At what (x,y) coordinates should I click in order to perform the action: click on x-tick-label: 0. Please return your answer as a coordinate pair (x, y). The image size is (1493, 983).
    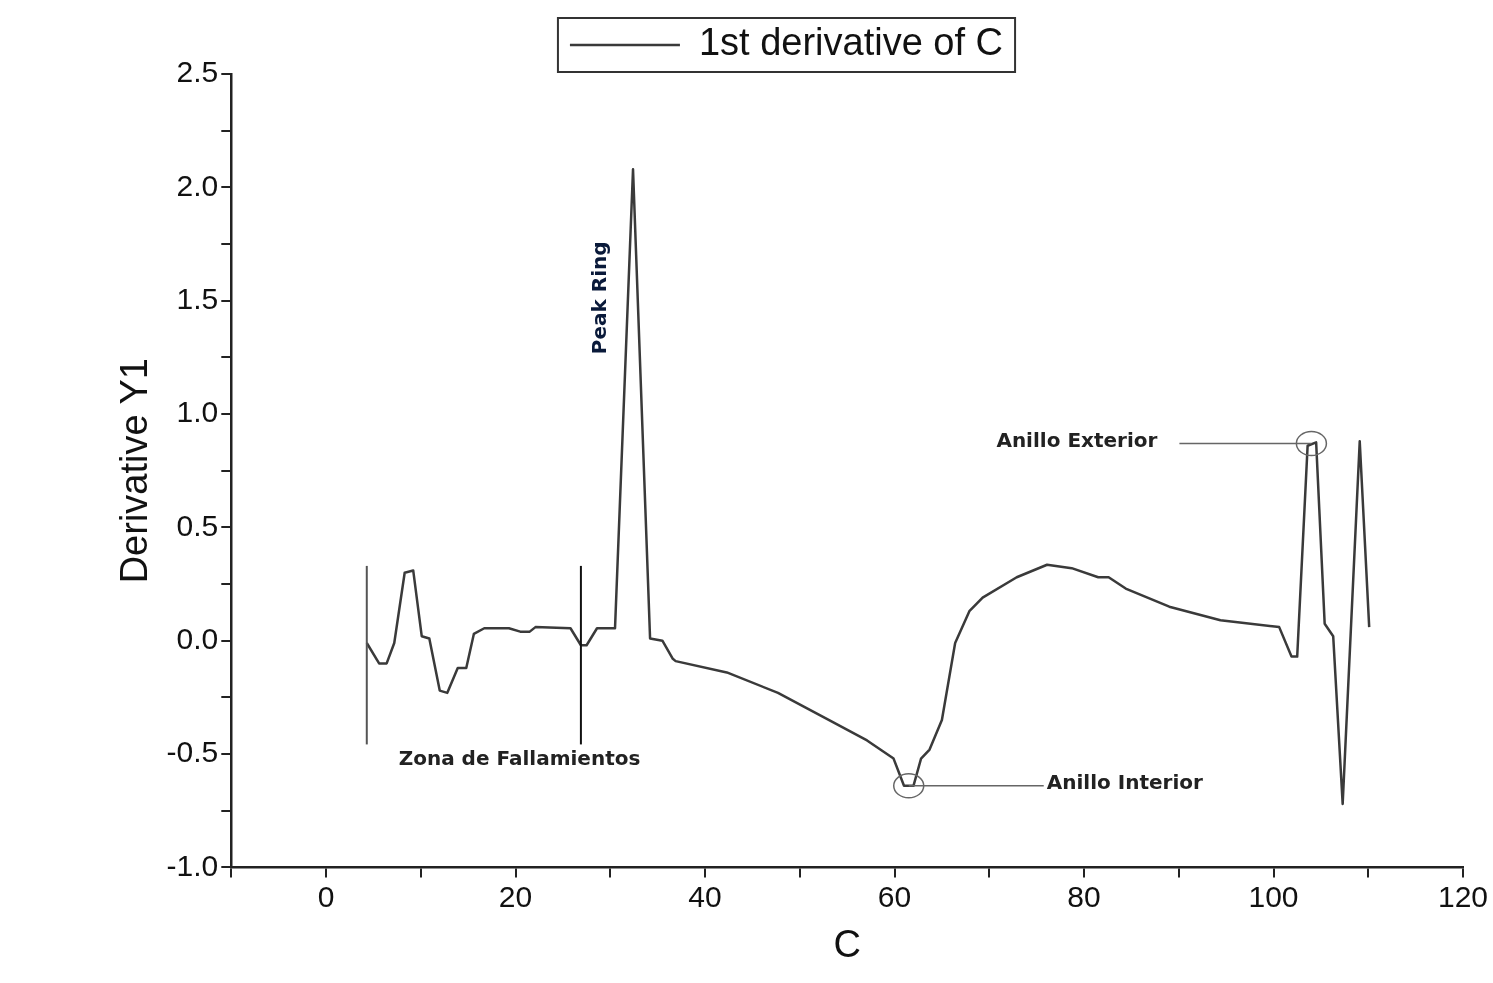
    Looking at the image, I should click on (326, 896).